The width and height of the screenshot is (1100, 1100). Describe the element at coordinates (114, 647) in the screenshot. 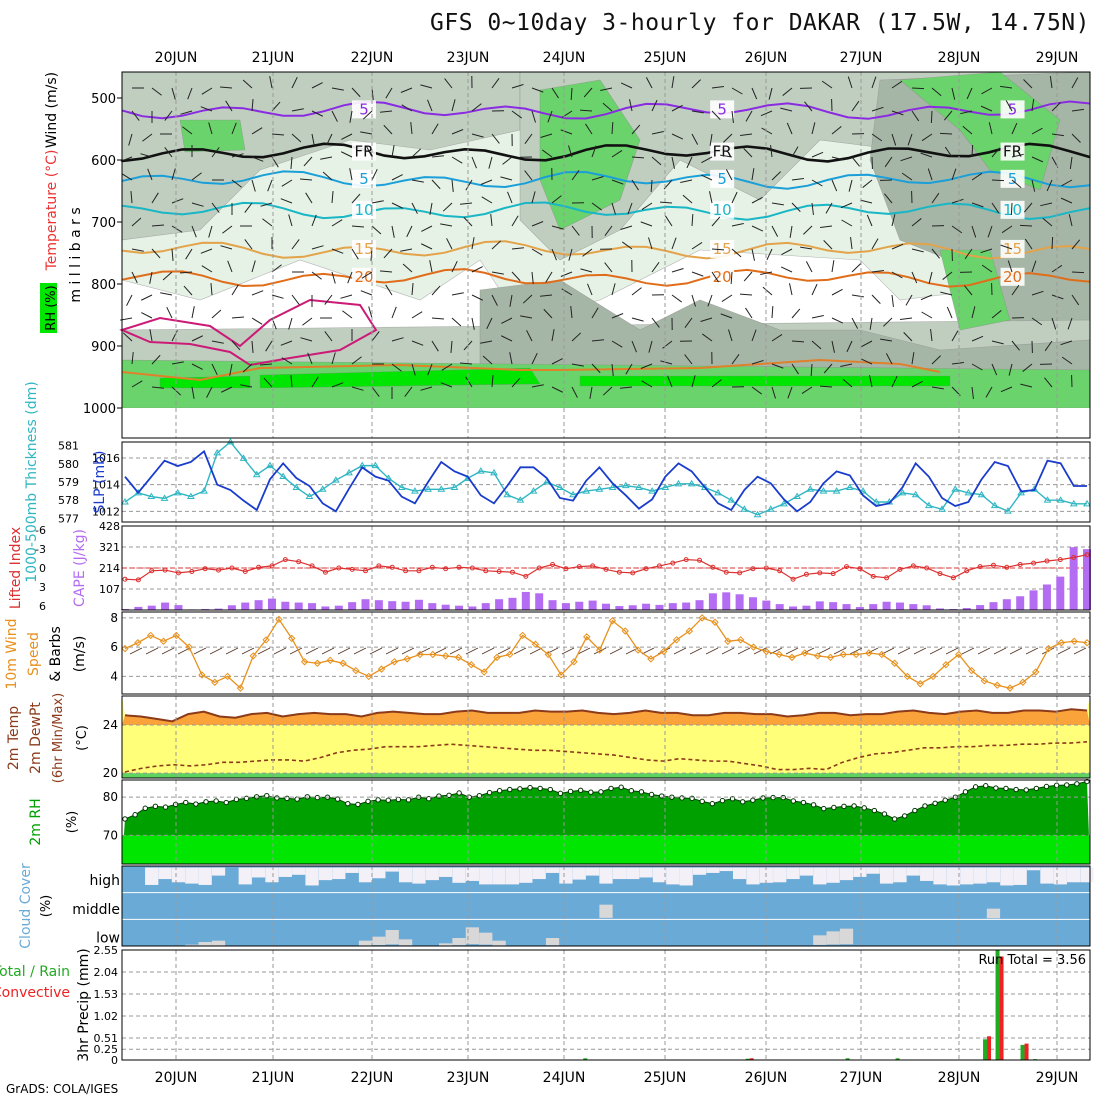

I see `wind-tick-1: 6` at that location.